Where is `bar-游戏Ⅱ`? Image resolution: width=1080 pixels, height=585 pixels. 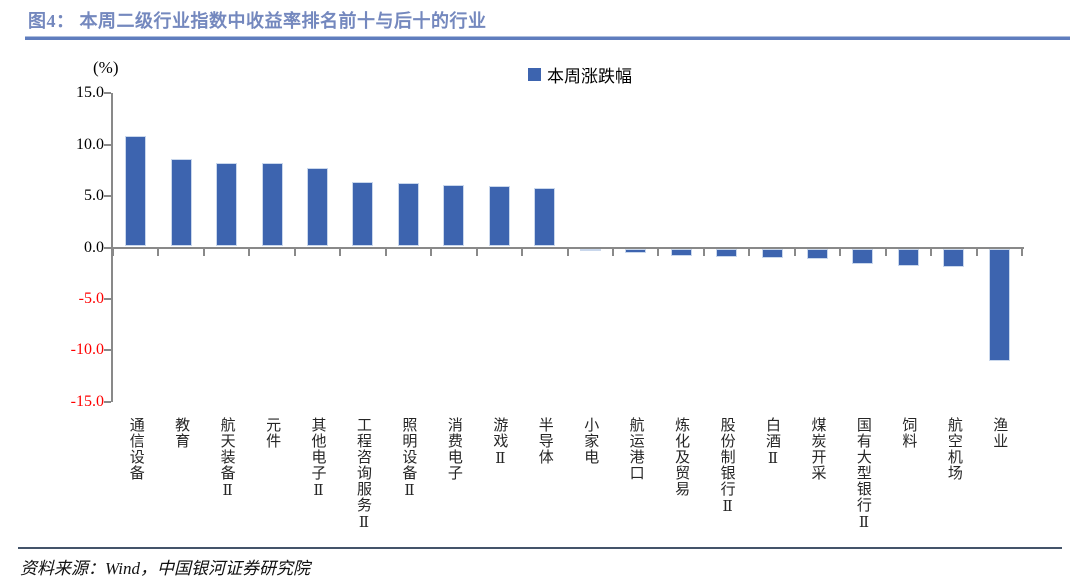
bar-游戏Ⅱ is located at coordinates (499, 216).